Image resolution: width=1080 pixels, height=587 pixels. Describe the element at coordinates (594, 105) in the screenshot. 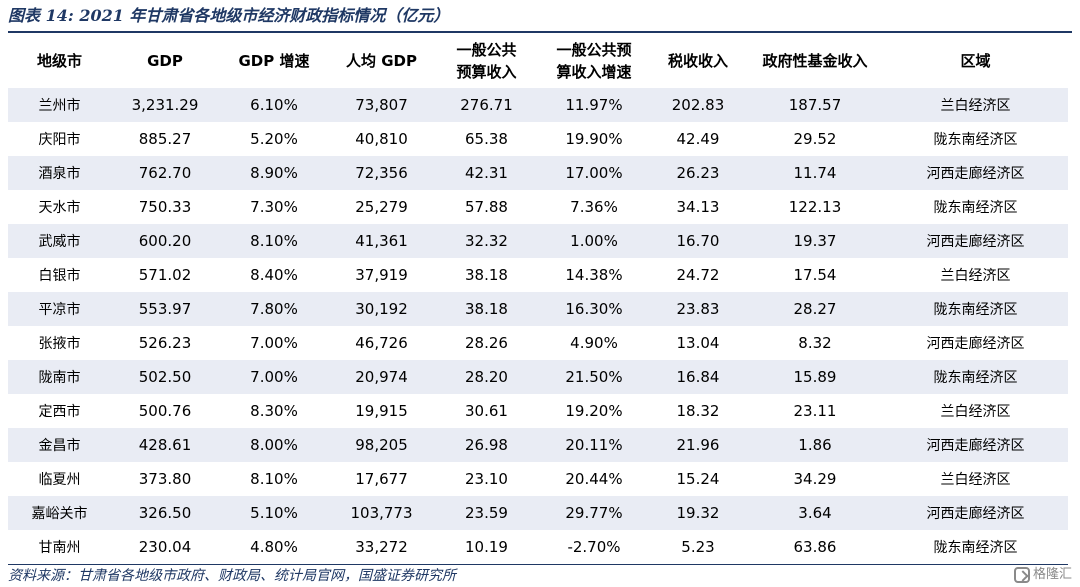

I see `value-cell: 11.97%` at that location.